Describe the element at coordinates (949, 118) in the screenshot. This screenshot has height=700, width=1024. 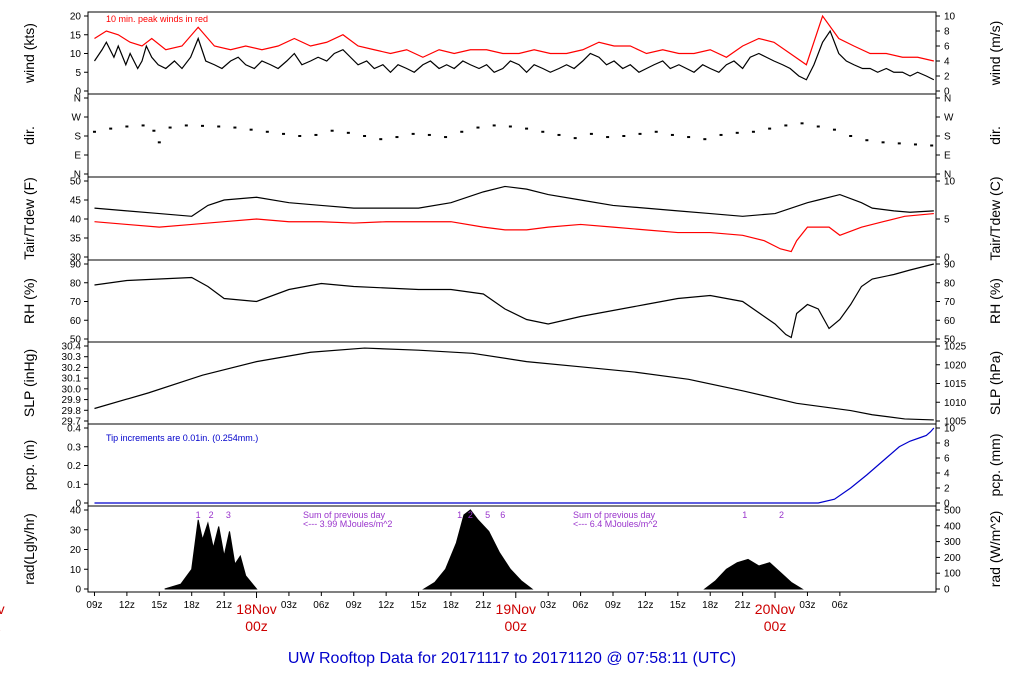
I see `y-tick-label-right: W` at that location.